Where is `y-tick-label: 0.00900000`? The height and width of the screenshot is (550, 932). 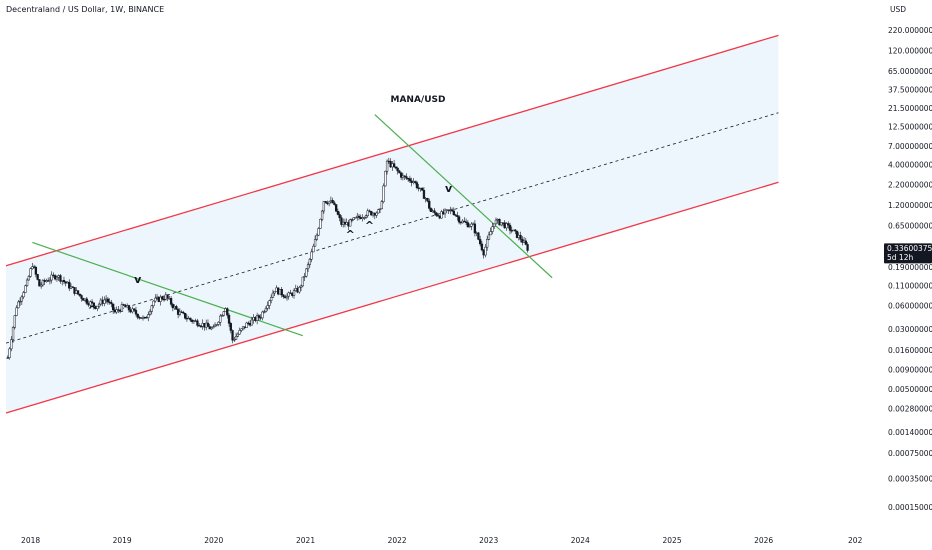
y-tick-label: 0.00900000 is located at coordinates (910, 369).